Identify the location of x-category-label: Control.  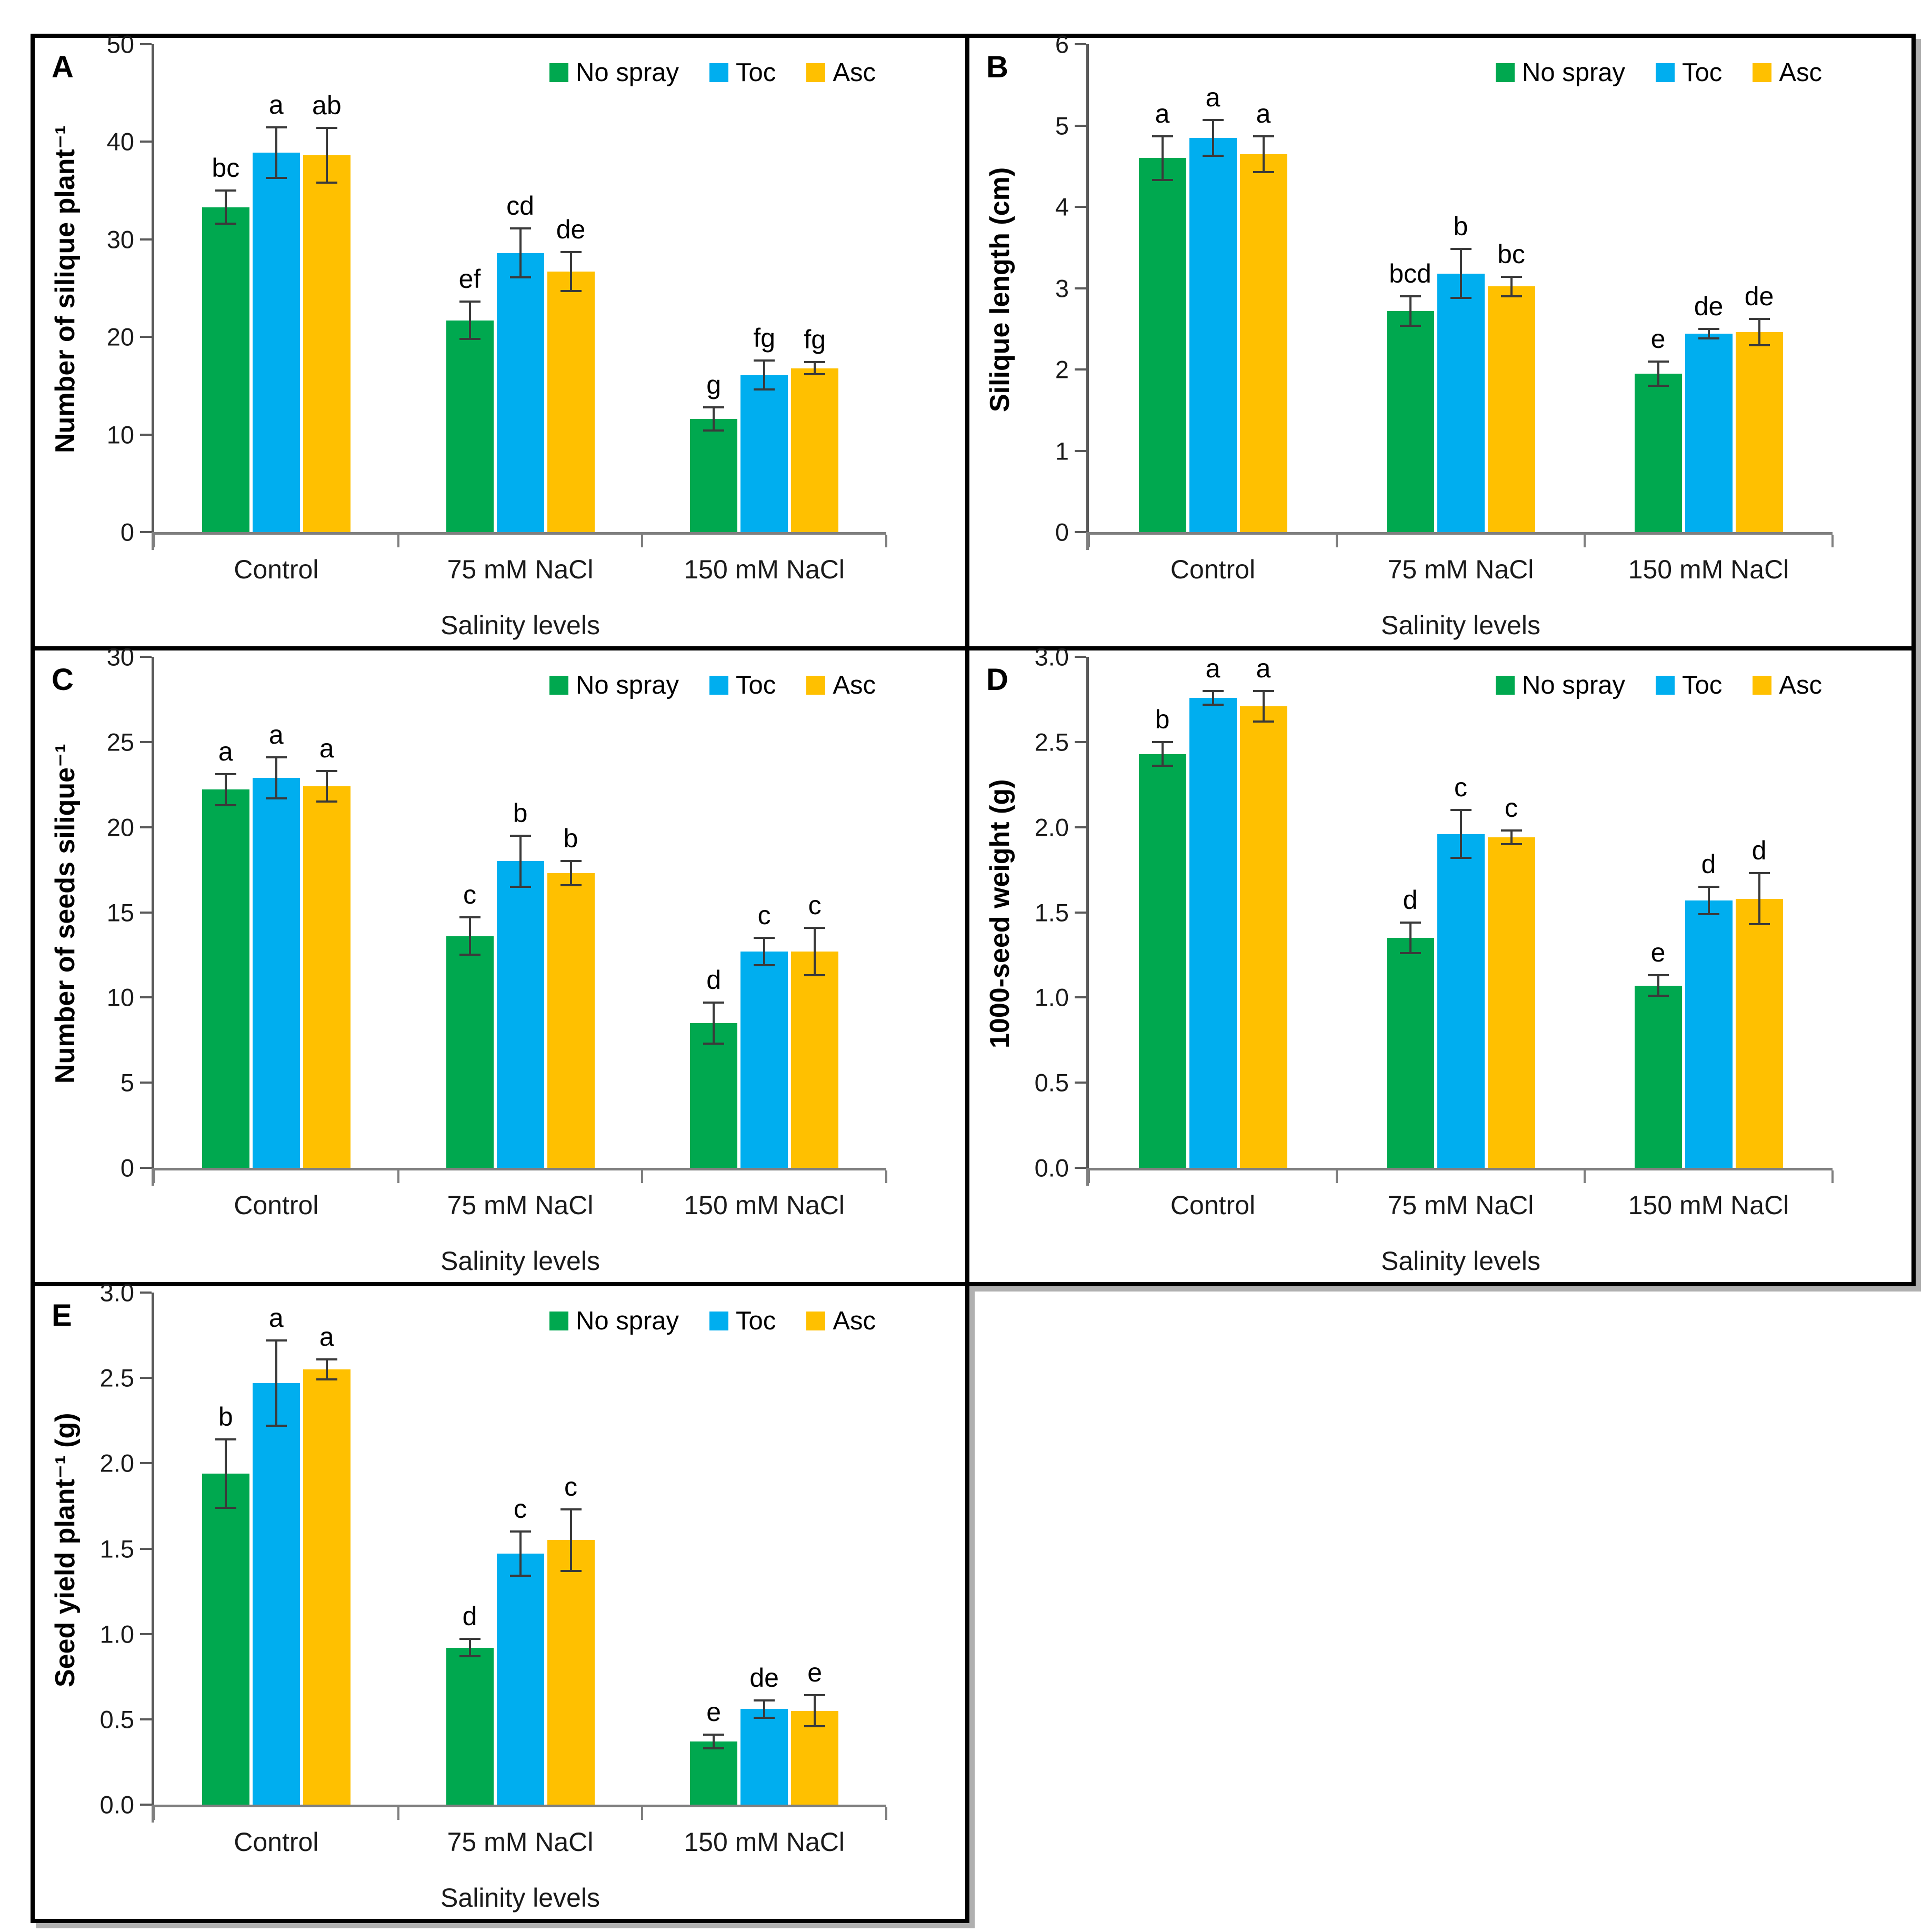
(1213, 1205).